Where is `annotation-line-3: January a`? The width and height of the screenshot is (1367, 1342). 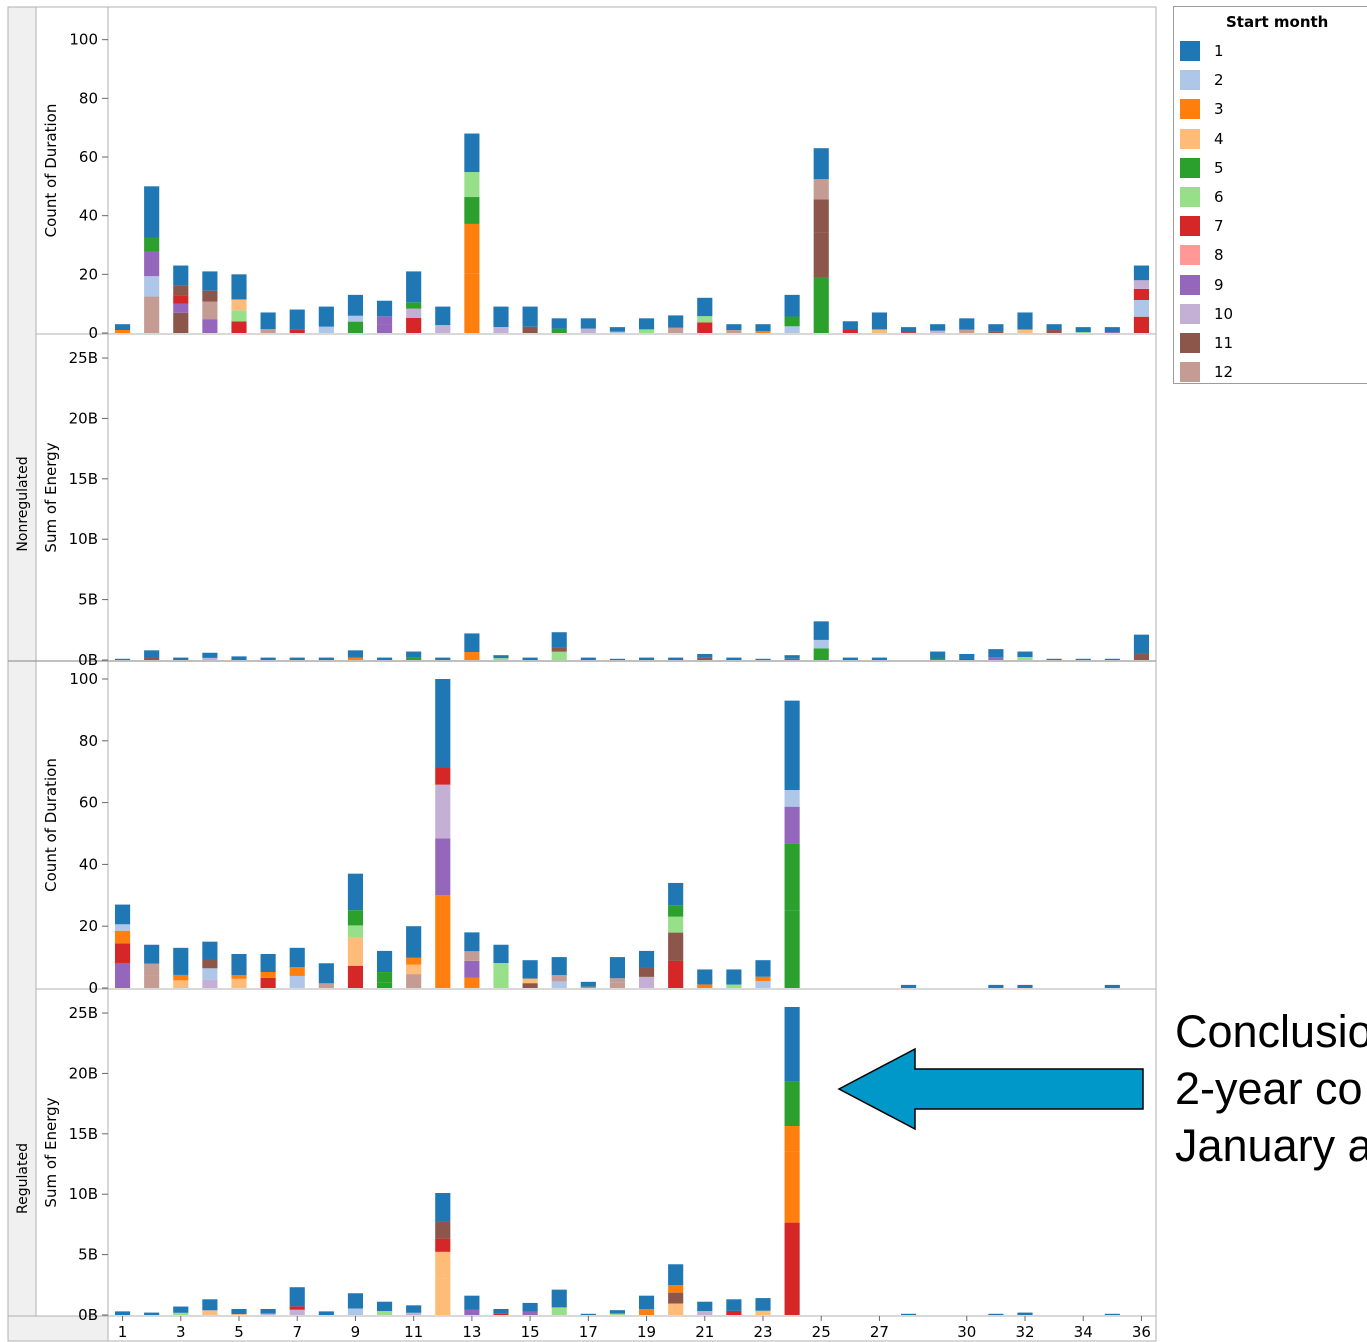
annotation-line-3: January a is located at coordinates (1271, 1145).